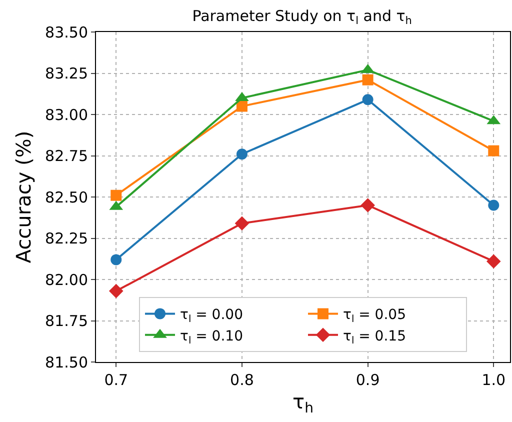  I want to click on y-tick-label: 82.25, so click(66, 239).